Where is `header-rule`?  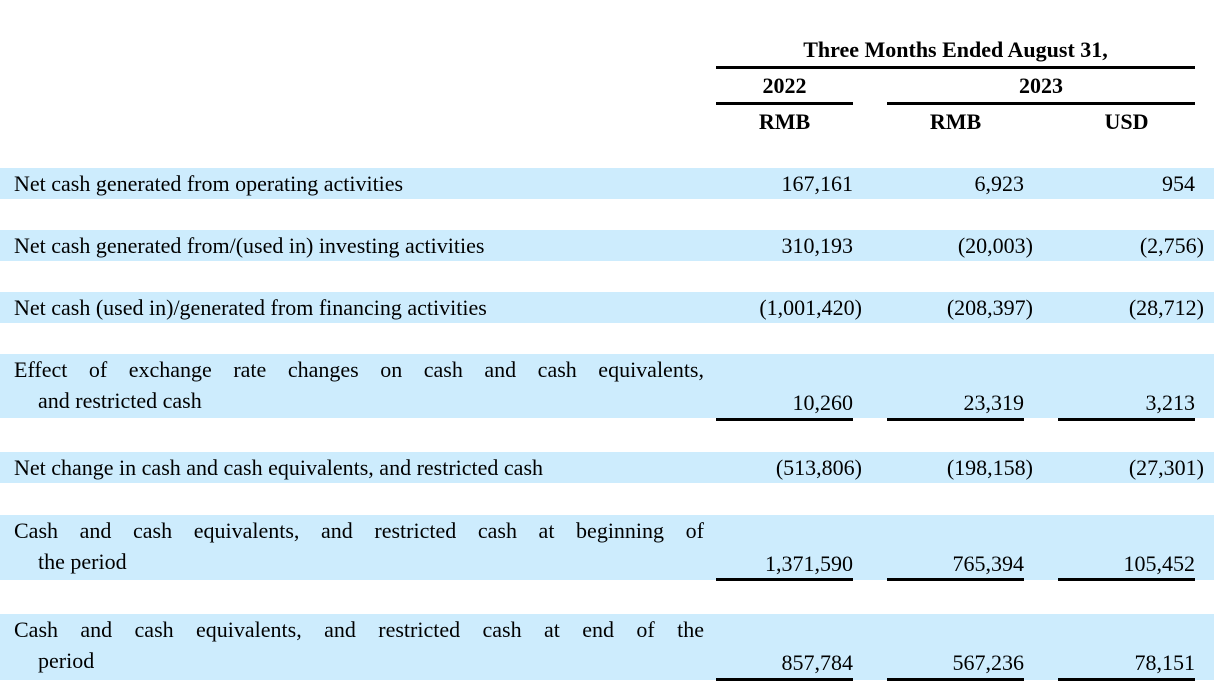 header-rule is located at coordinates (955, 67).